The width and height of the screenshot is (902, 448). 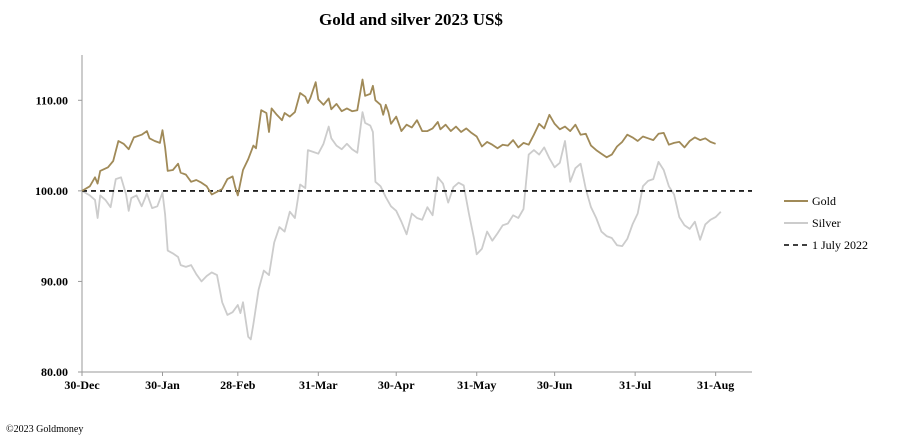 What do you see at coordinates (54, 372) in the screenshot?
I see `y-tick-label: 80.00` at bounding box center [54, 372].